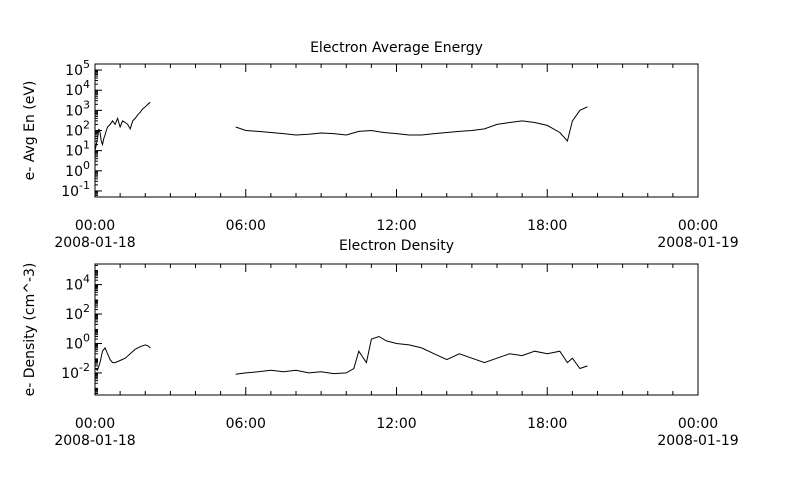 This screenshot has height=477, width=795. What do you see at coordinates (77, 149) in the screenshot?
I see `y-tick-label: 10¹` at bounding box center [77, 149].